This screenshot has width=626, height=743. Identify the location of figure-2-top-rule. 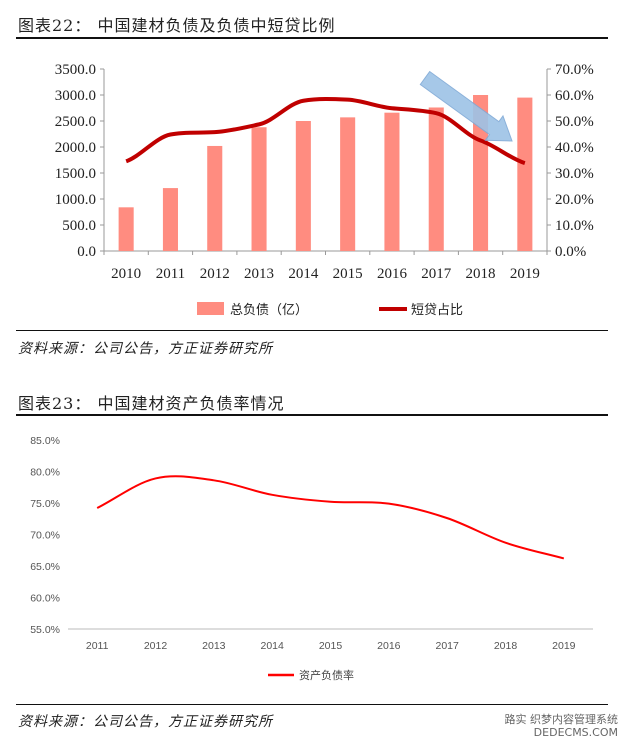
(312, 415).